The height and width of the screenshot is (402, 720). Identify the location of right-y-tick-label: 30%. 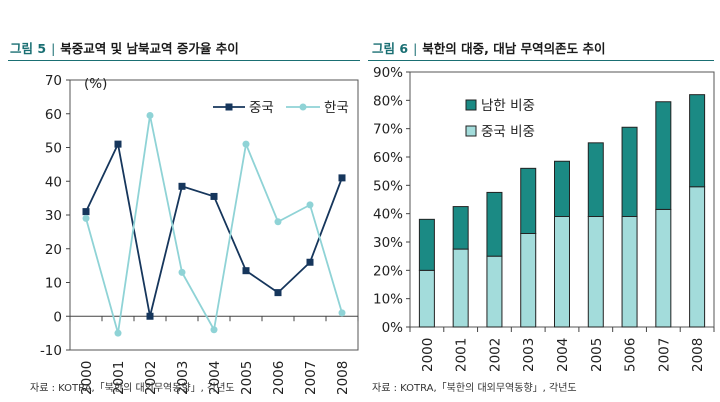
(388, 243).